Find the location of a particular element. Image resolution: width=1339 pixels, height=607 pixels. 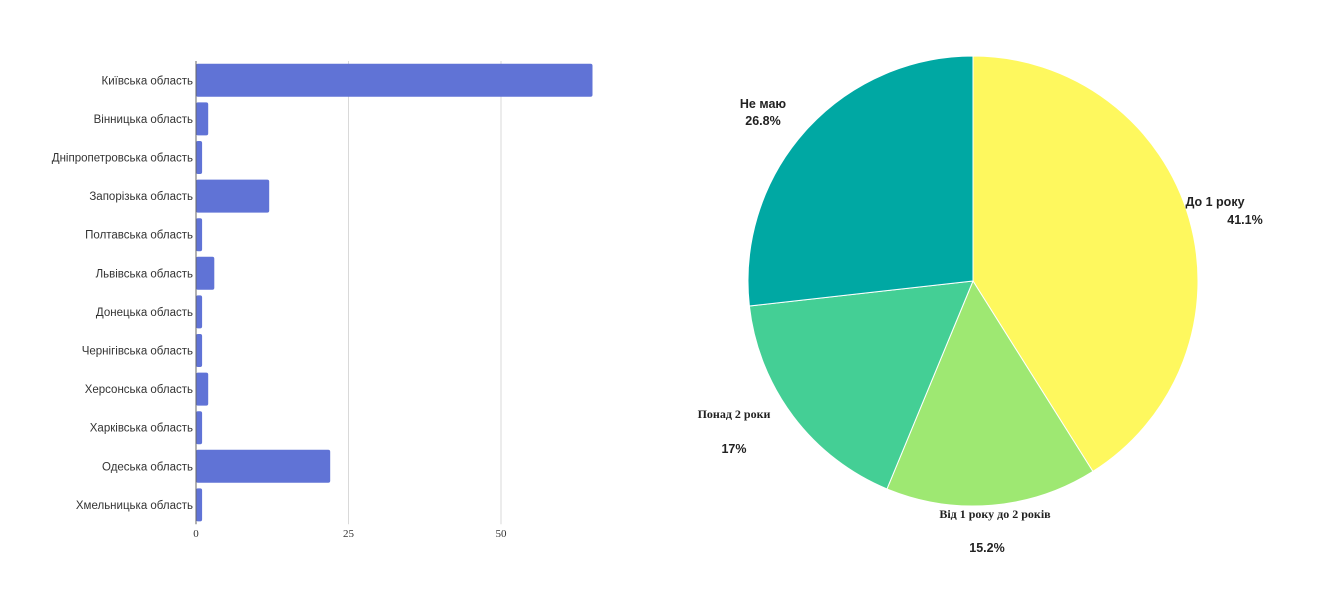

category-label: Дніпропетровська область is located at coordinates (122, 159).